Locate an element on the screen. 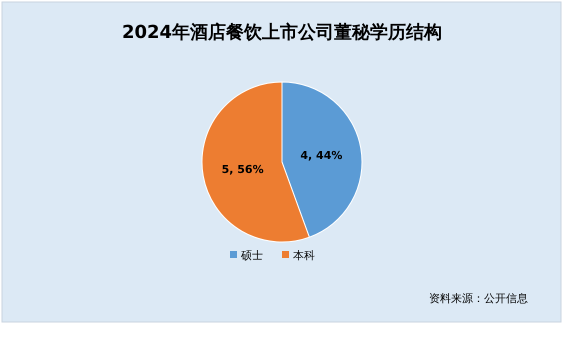 The image size is (565, 344). text: 资料来源：公开信息 is located at coordinates (478, 298).